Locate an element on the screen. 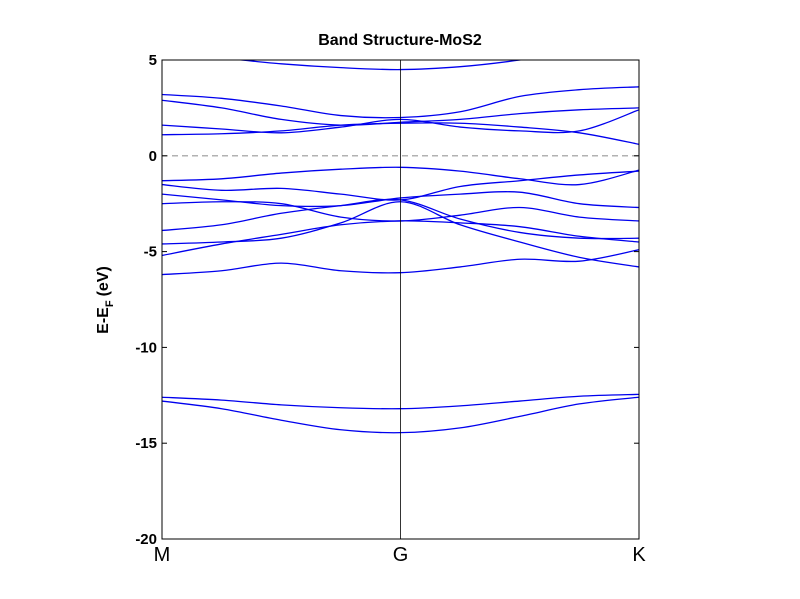 The height and width of the screenshot is (599, 800). y-axis-label: E-EF (eV) is located at coordinates (105, 300).